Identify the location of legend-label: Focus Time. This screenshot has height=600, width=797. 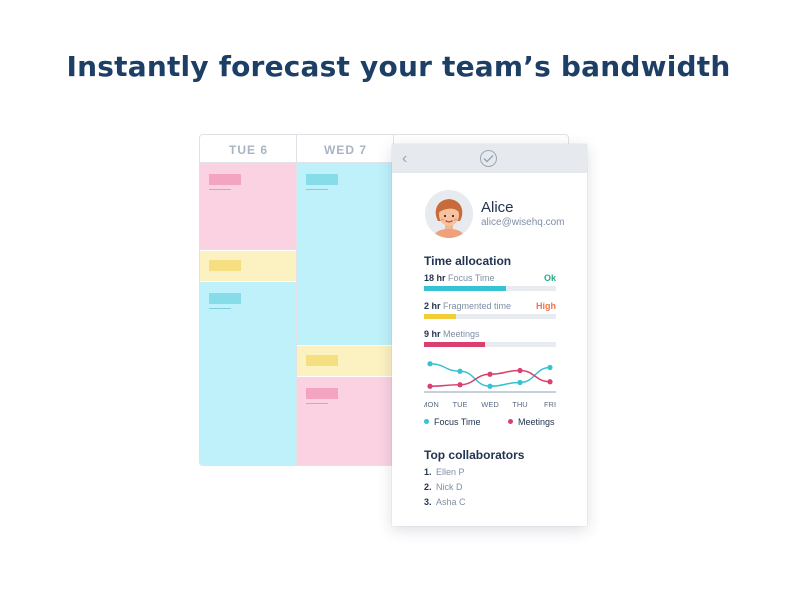
(457, 422).